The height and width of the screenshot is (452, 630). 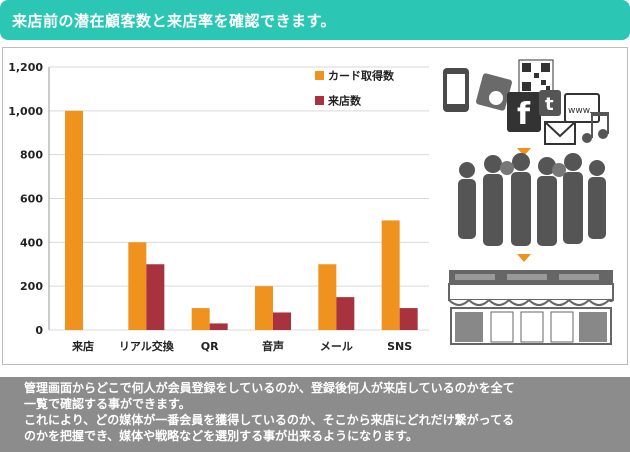 I want to click on page-title: 来店前の潜在顧客数と来店率を確認できます。, so click(x=174, y=21).